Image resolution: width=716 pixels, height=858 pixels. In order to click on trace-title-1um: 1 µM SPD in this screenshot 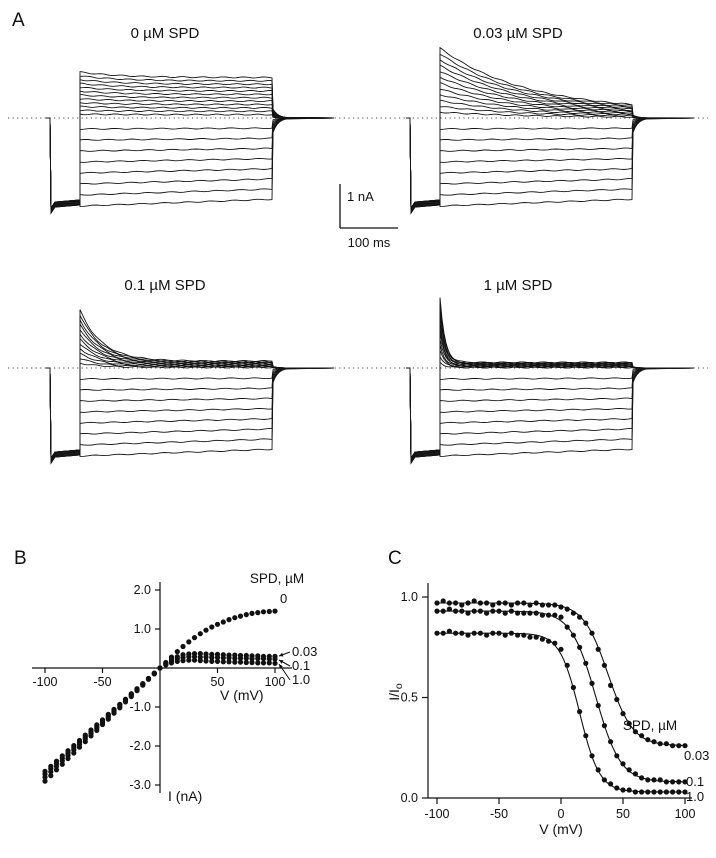, I will do `click(518, 285)`.